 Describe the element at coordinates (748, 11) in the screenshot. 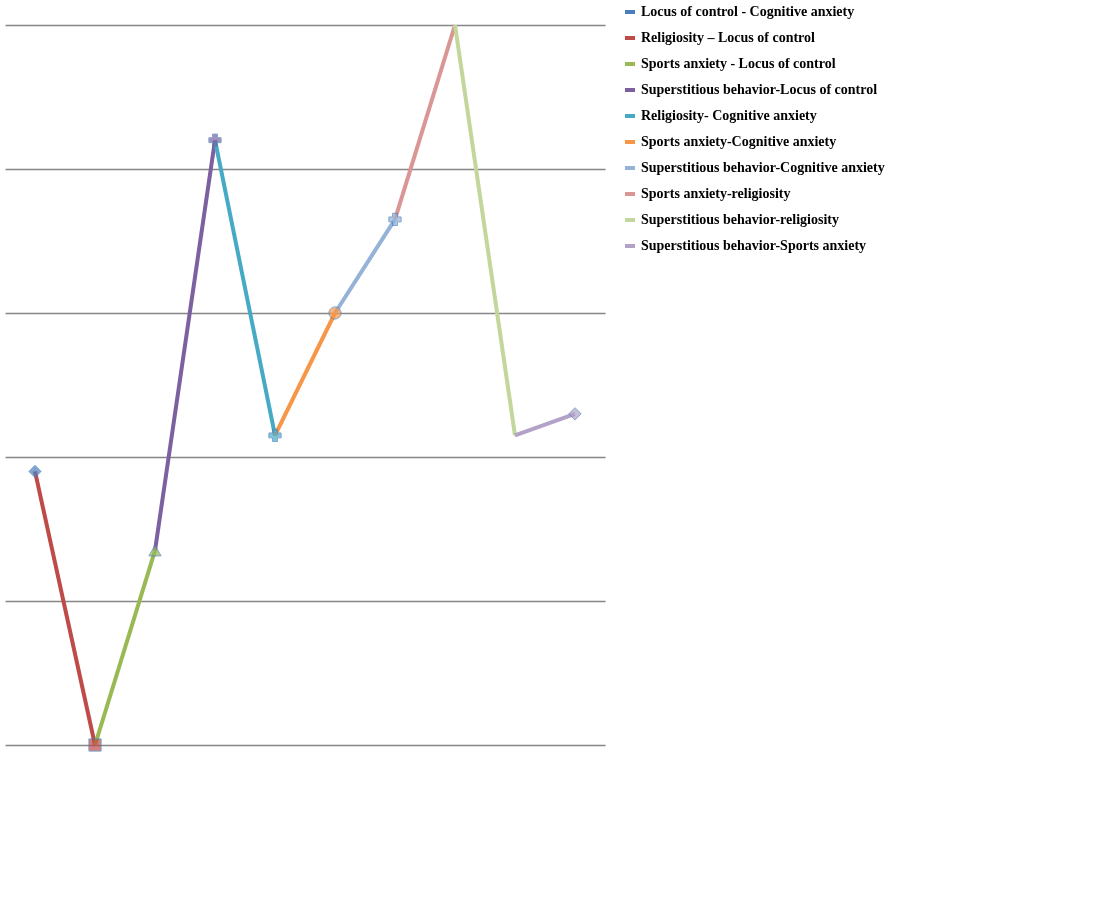

I see `legend-label: Locus of control - Cognitive anxiety` at that location.